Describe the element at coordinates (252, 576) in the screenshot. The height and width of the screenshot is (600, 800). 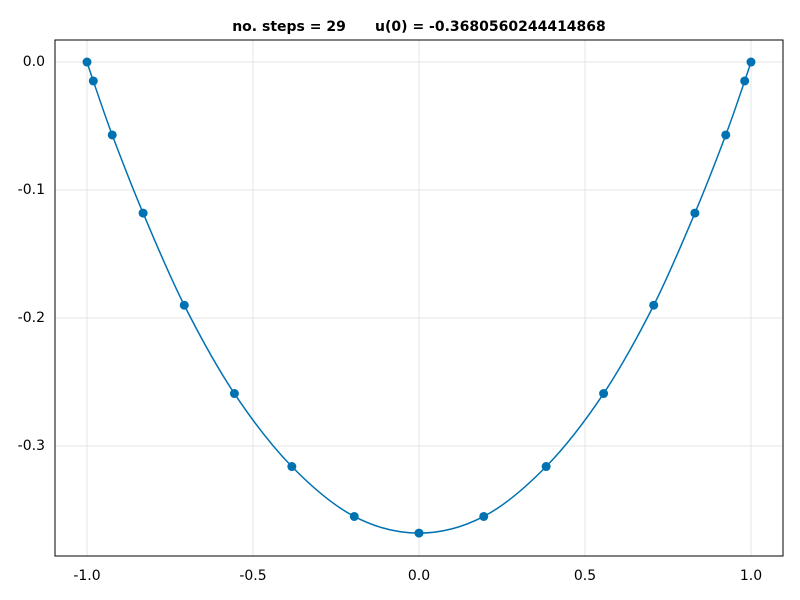
I see `x-tick-label: -0.5` at that location.